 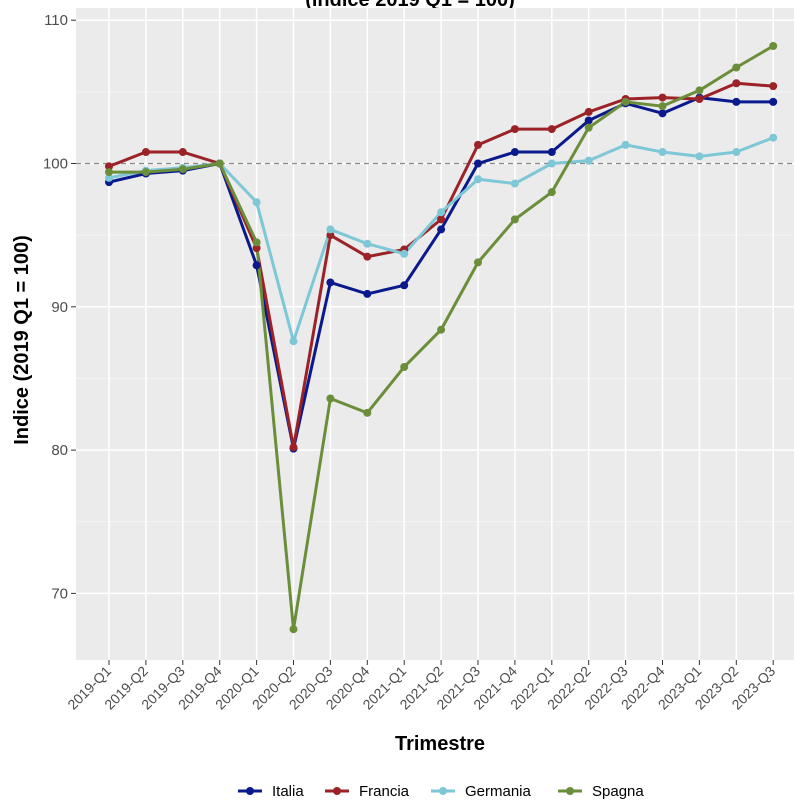 I want to click on y-axis-ticks: 70 80 90 100 110, so click(x=59, y=307).